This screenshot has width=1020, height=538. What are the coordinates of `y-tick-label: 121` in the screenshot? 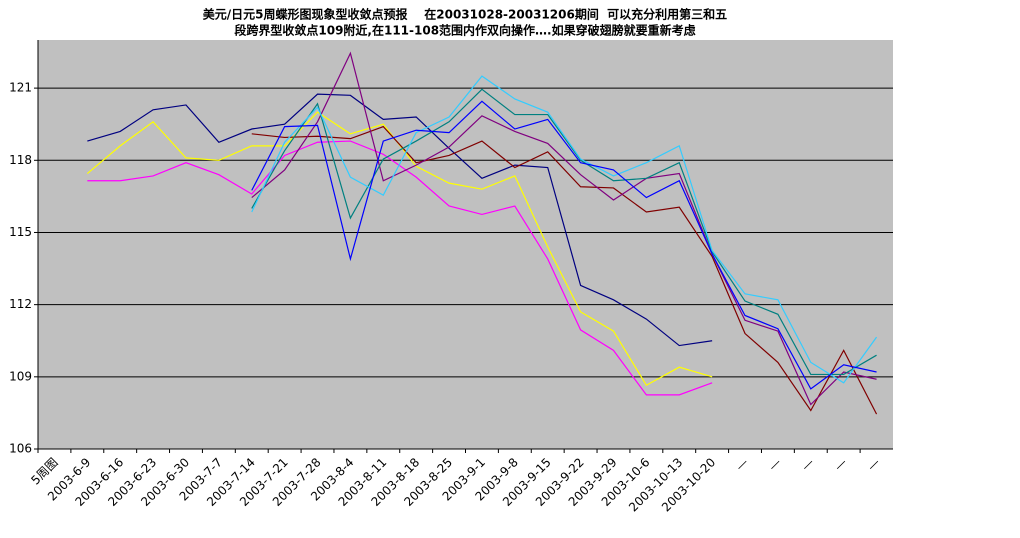 It's located at (20, 88).